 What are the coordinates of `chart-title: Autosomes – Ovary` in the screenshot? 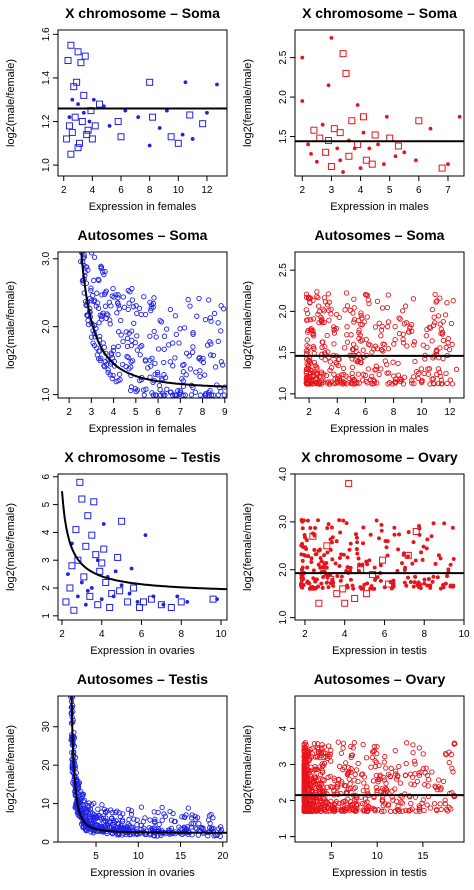 It's located at (380, 679).